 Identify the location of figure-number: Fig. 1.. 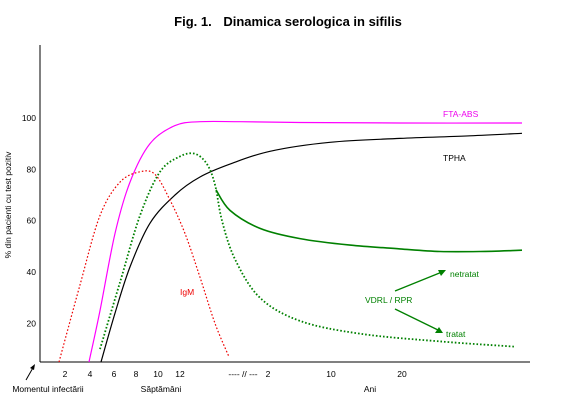
(193, 21).